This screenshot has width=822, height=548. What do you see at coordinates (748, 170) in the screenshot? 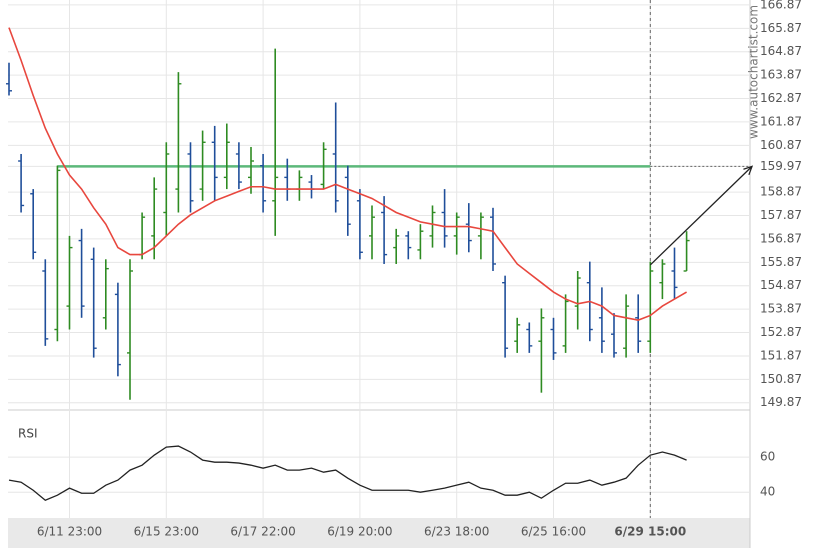
I see `arrow-head` at bounding box center [748, 170].